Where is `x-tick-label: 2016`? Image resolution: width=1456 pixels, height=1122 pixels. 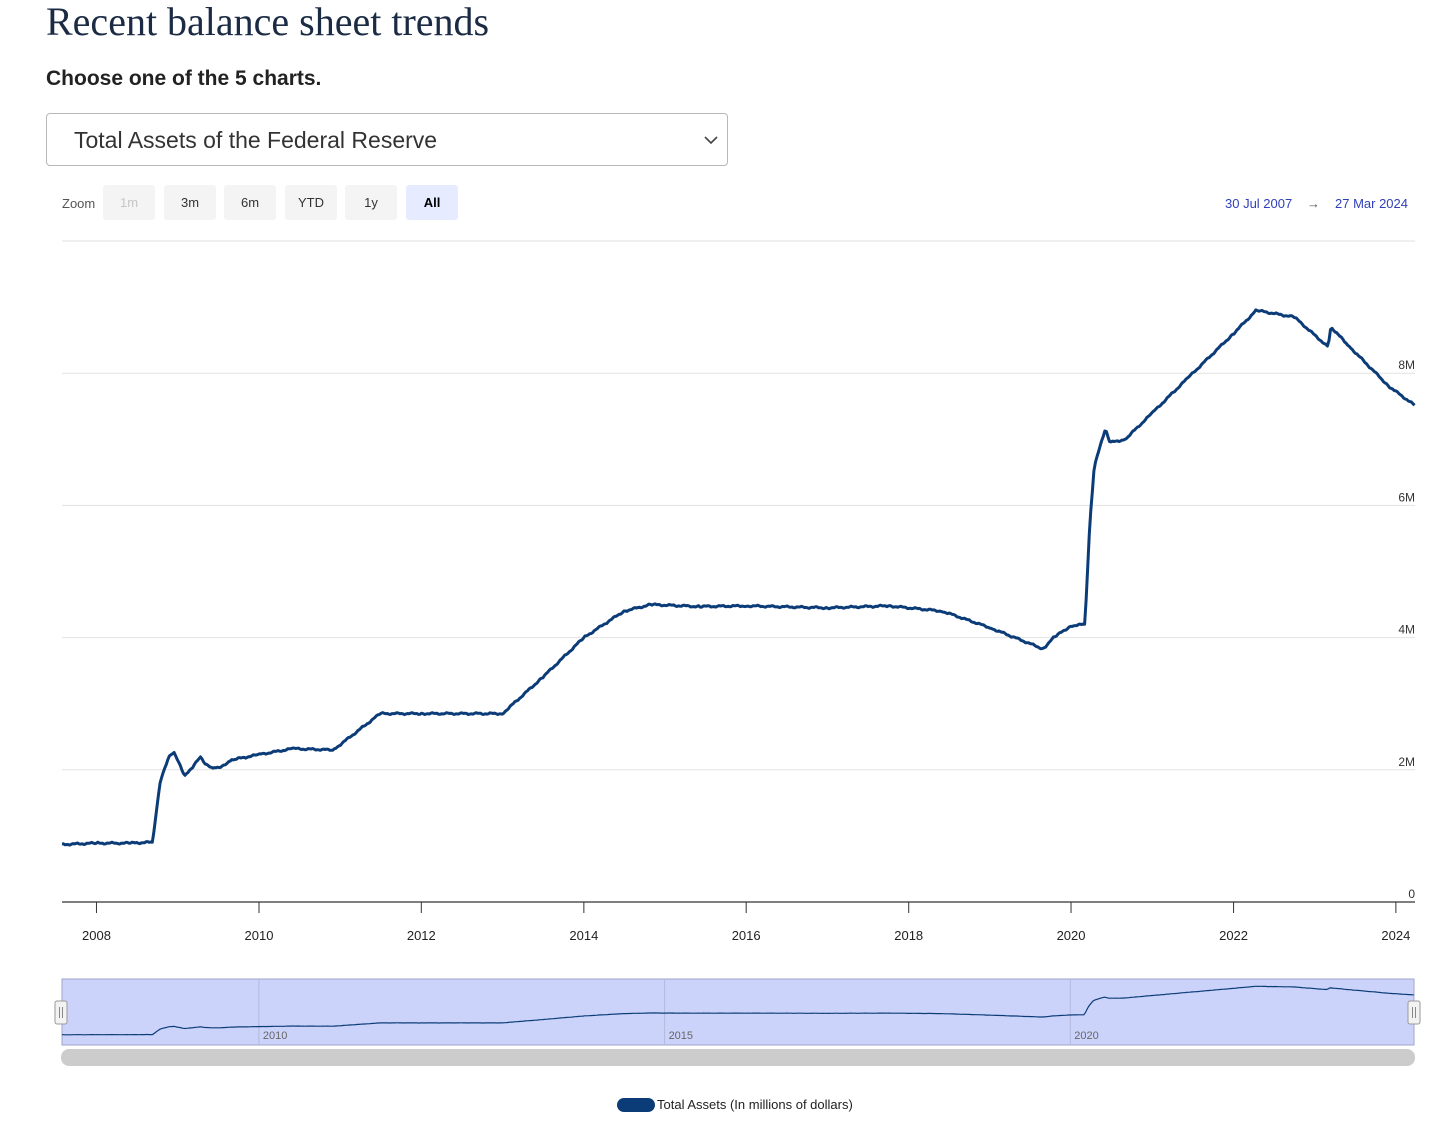 x-tick-label: 2016 is located at coordinates (746, 935).